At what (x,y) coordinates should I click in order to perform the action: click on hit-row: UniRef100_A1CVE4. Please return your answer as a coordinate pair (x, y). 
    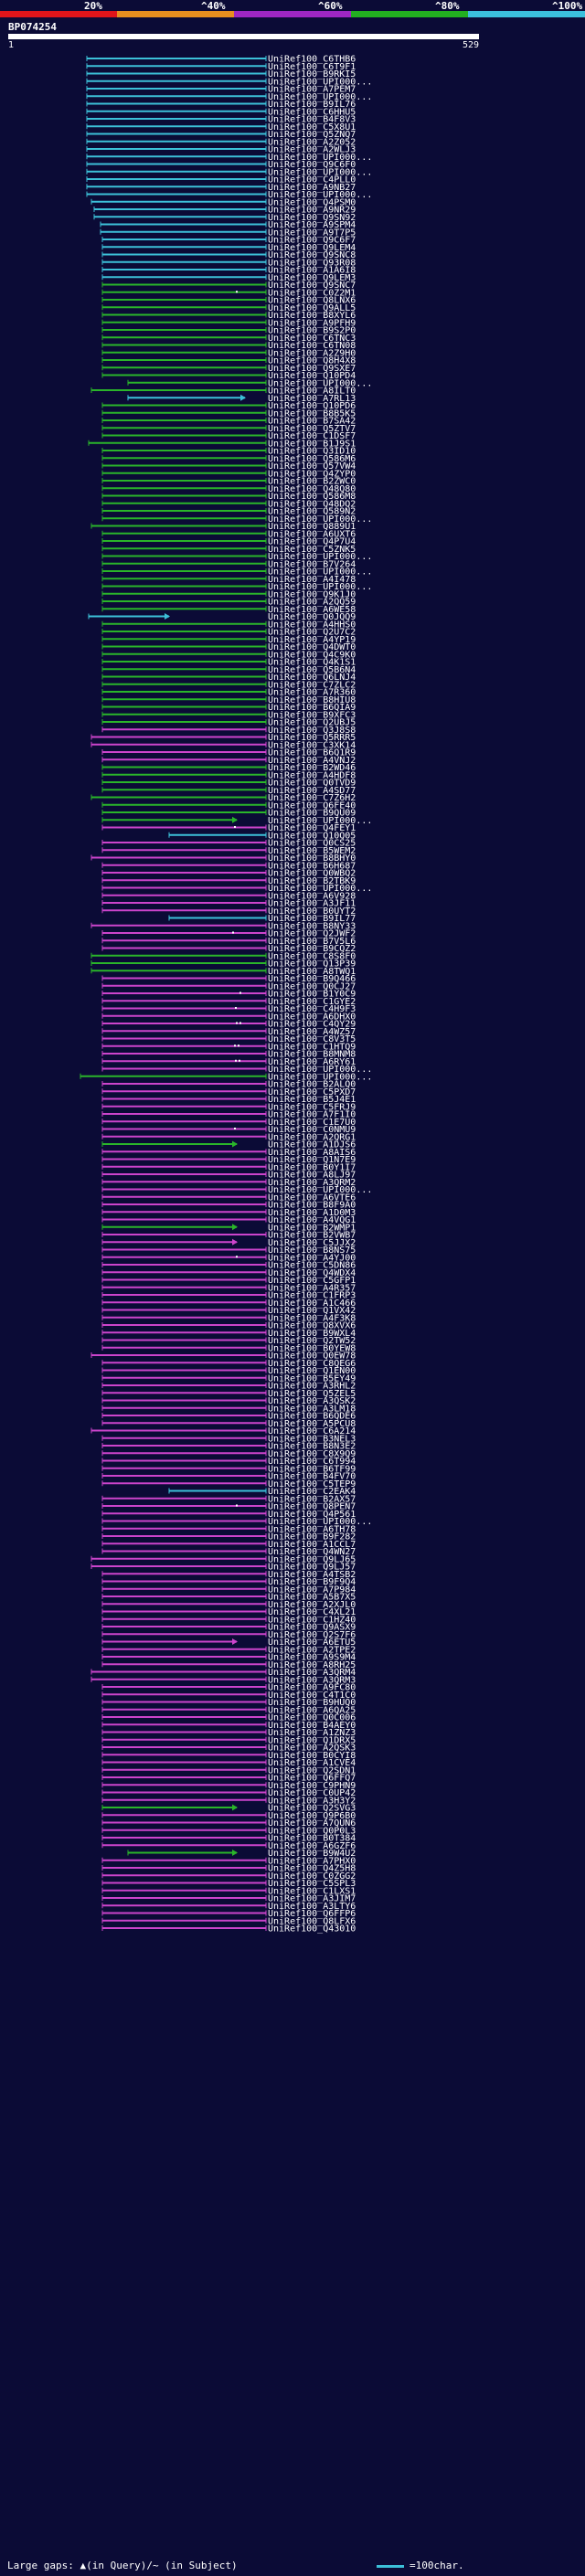
    Looking at the image, I should click on (229, 1763).